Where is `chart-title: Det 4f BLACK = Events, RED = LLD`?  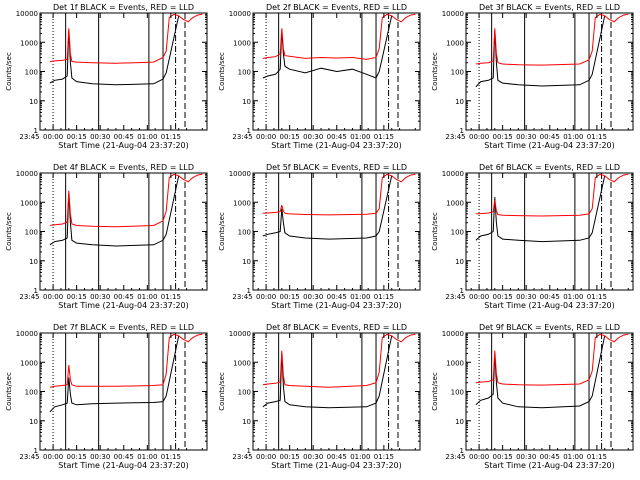
chart-title: Det 4f BLACK = Events, RED = LLD is located at coordinates (123, 167).